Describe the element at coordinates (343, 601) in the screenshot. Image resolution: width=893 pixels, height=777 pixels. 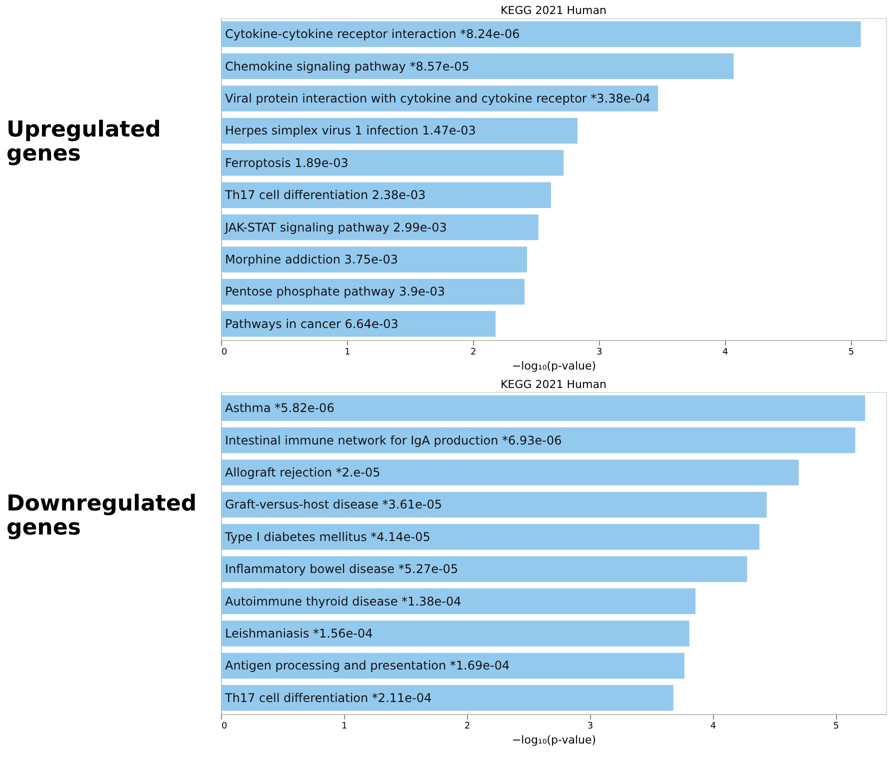
I see `category-label: Autoimmune thyroid disease *1.38e-04` at that location.